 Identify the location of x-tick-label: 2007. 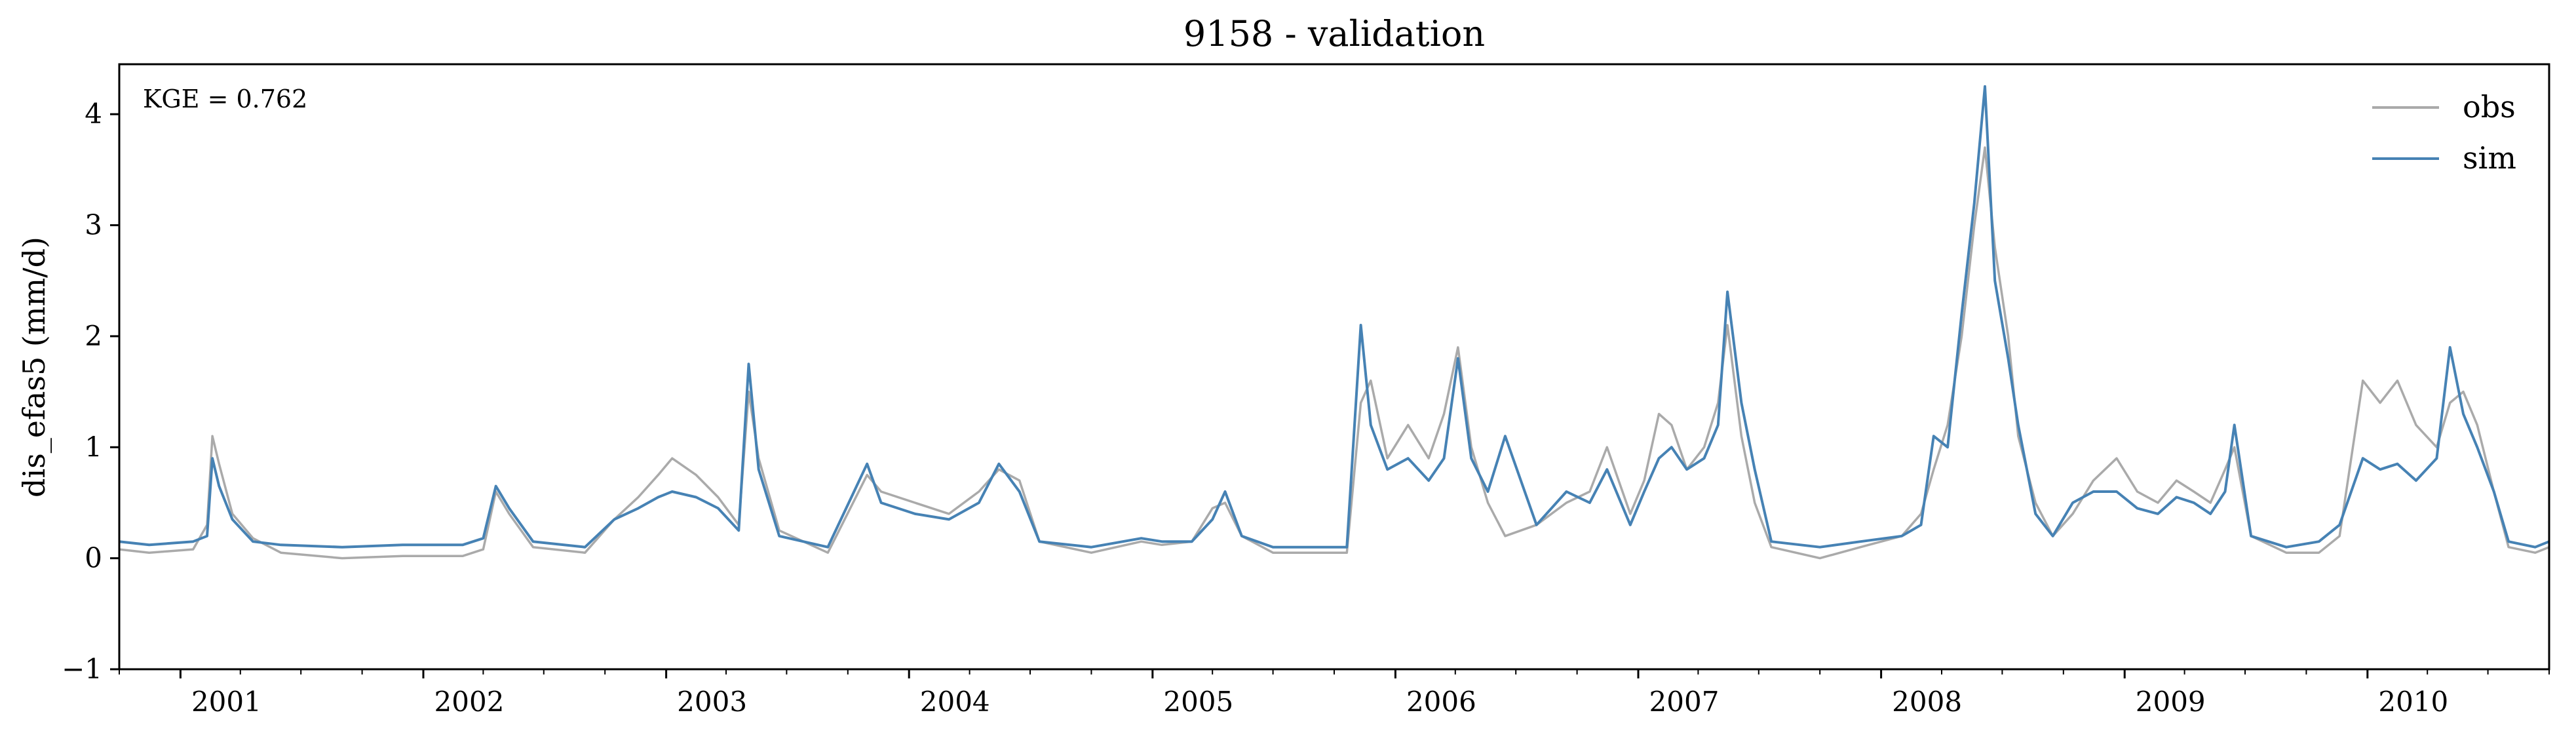
(1684, 702).